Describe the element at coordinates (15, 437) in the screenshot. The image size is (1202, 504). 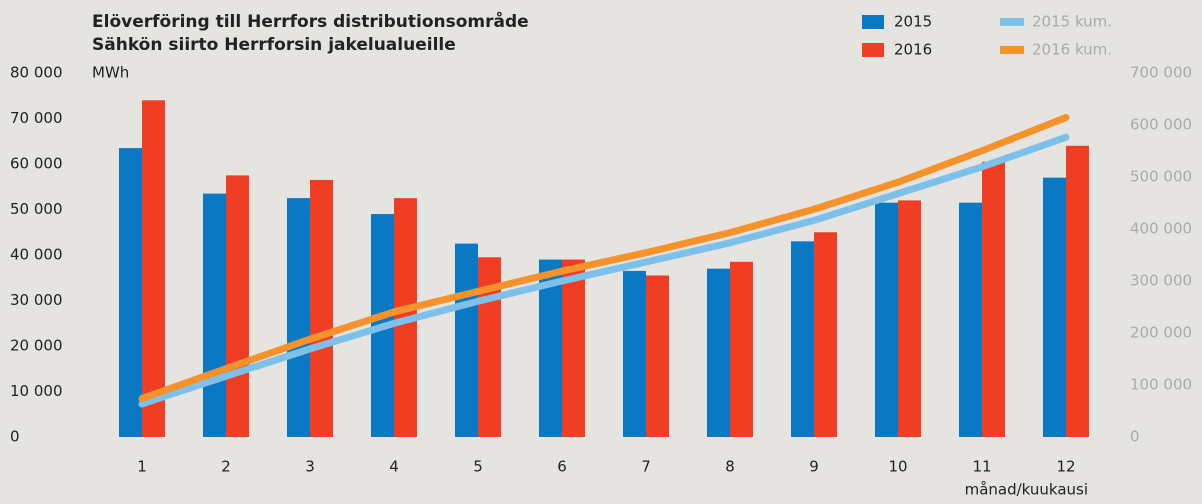
I see `y-tick-label: 0` at that location.